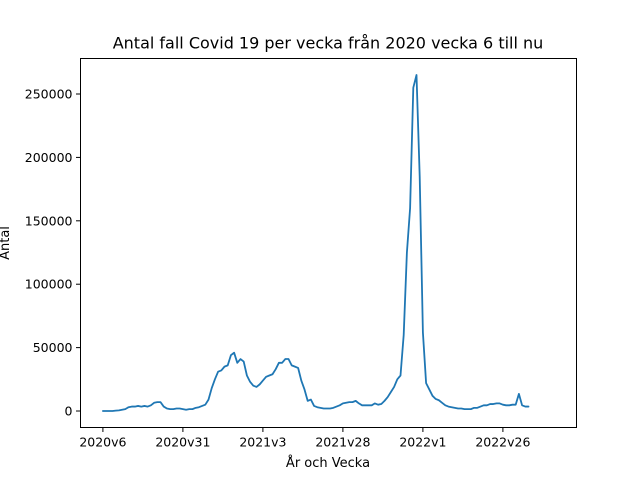 The width and height of the screenshot is (640, 480). Describe the element at coordinates (102, 442) in the screenshot. I see `x-tick-label: 2020v6` at that location.